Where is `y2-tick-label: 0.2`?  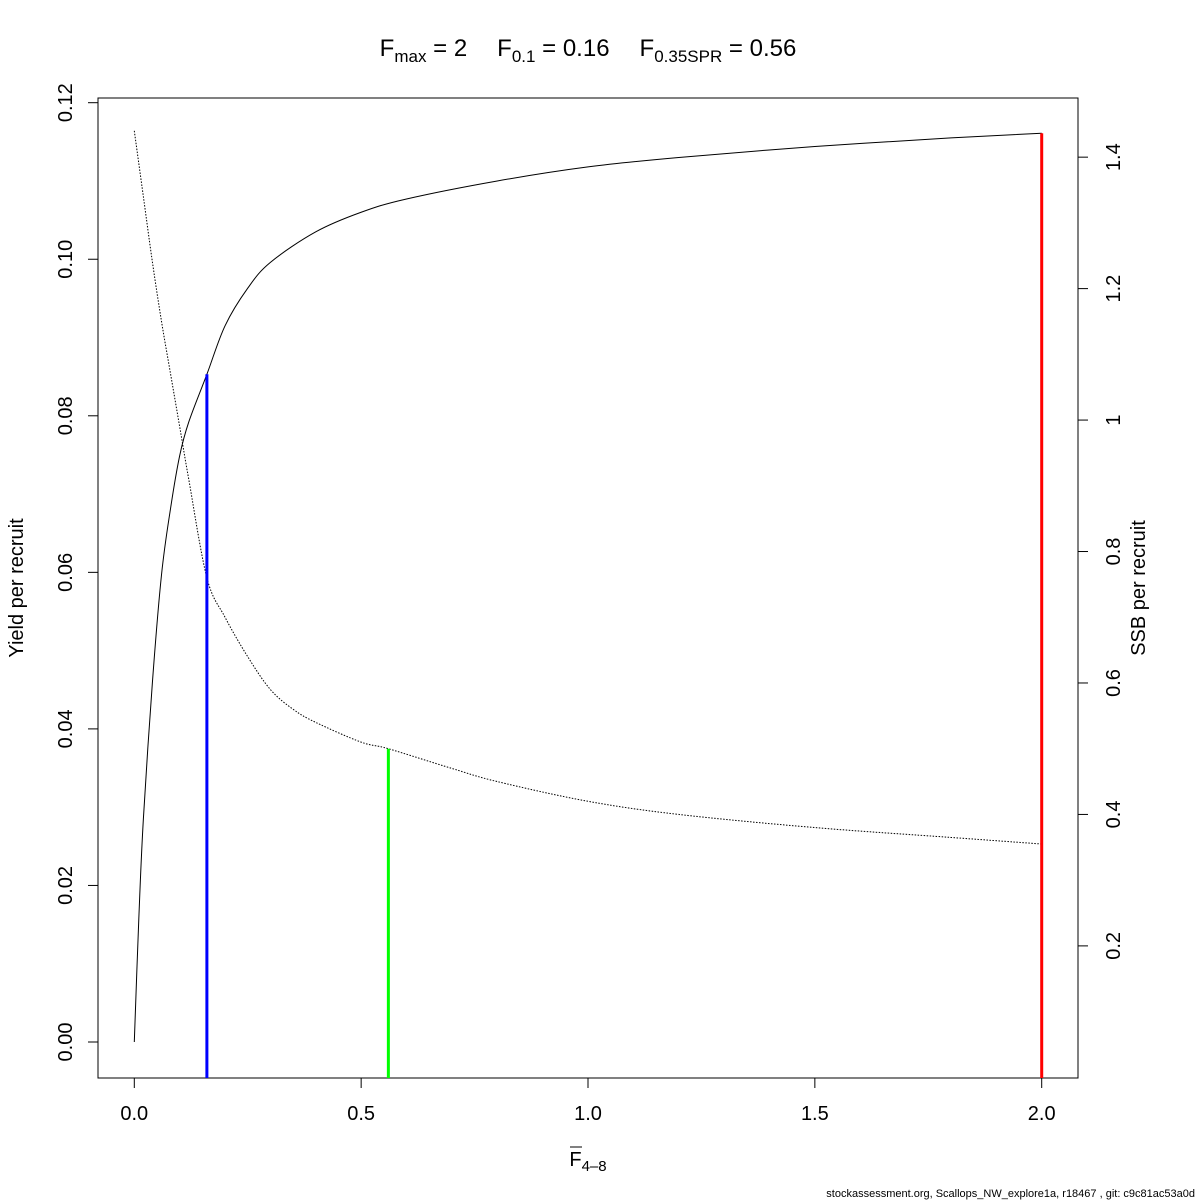 y2-tick-label: 0.2 is located at coordinates (1114, 946).